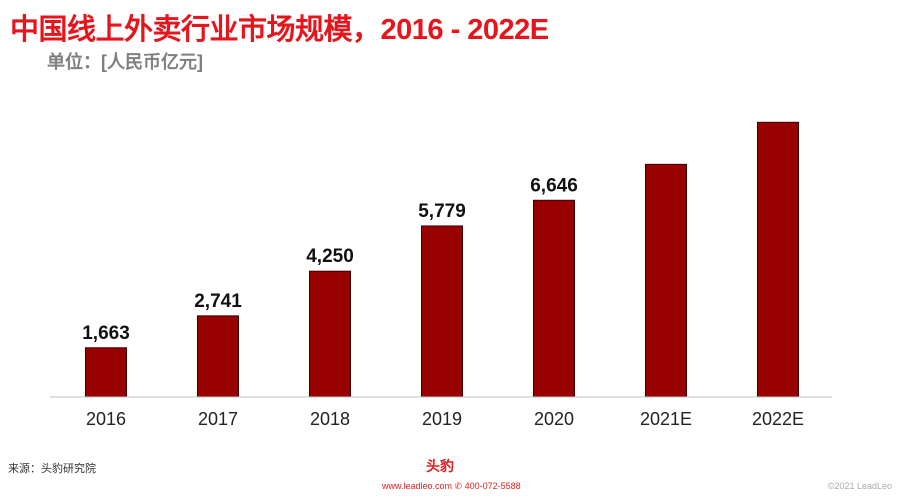 The width and height of the screenshot is (898, 501). What do you see at coordinates (442, 419) in the screenshot?
I see `x-tick-2019: 2019` at bounding box center [442, 419].